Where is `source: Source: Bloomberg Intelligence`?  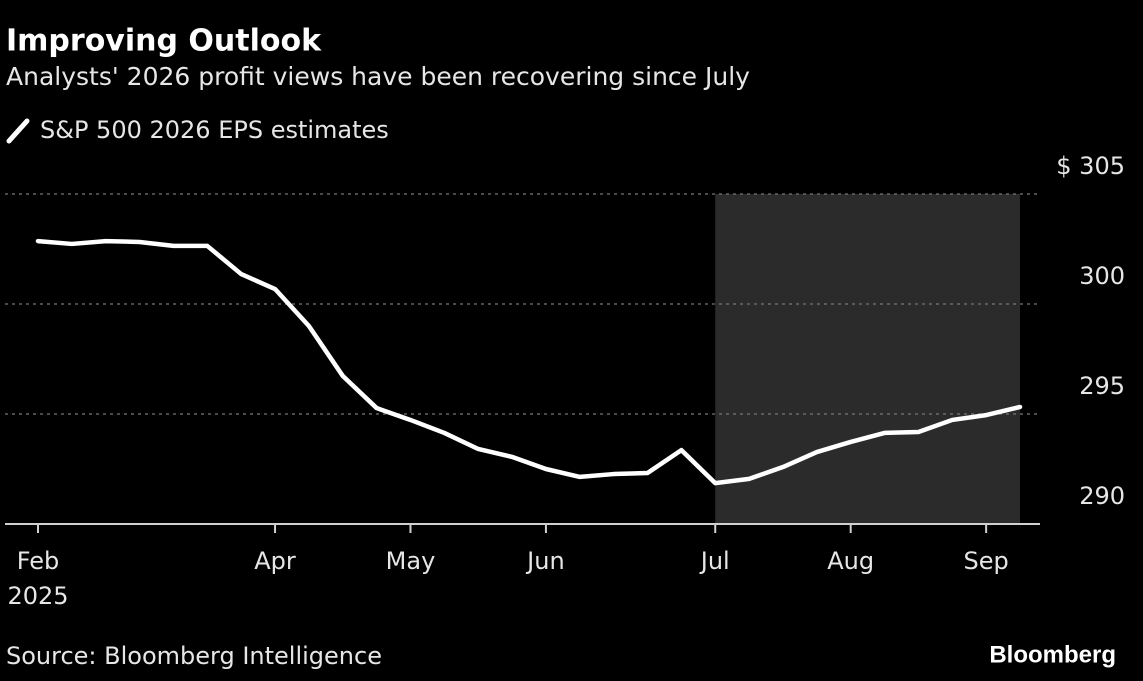 source: Source: Bloomberg Intelligence is located at coordinates (194, 656).